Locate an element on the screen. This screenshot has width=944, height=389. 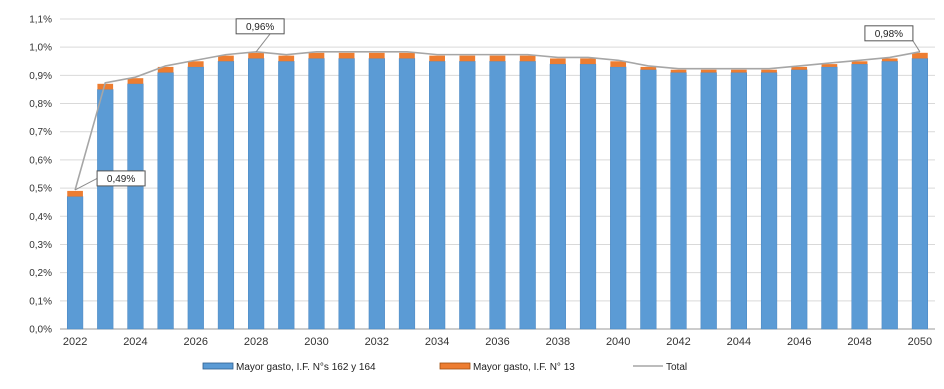
annotation-label: 0,98% is located at coordinates (889, 34).